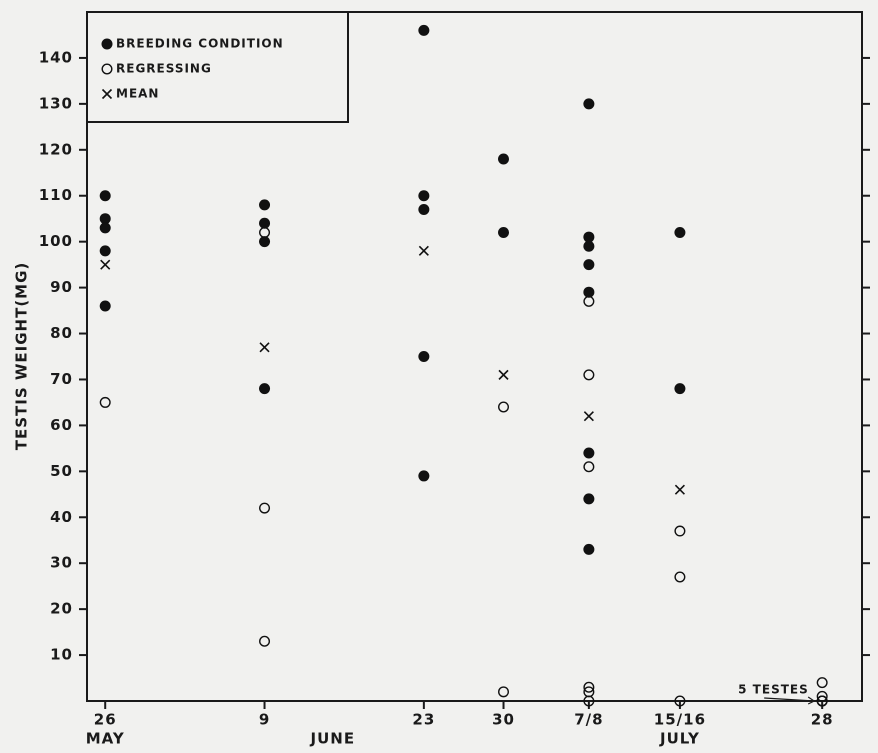  What do you see at coordinates (61, 655) in the screenshot?
I see `y-tick-label: 10` at bounding box center [61, 655].